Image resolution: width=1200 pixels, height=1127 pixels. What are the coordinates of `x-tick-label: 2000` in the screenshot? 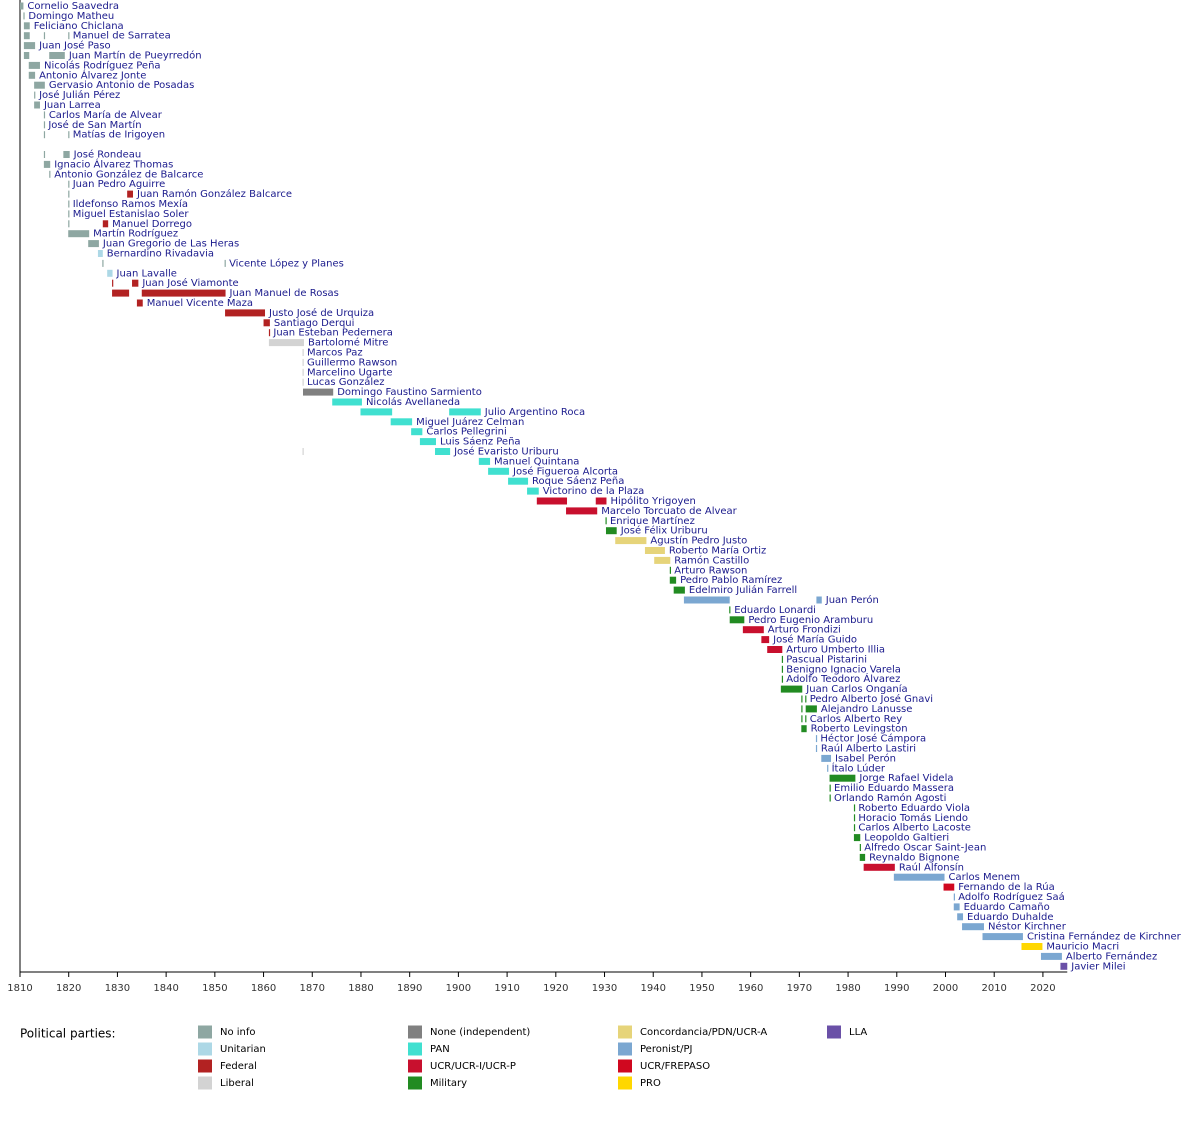 It's located at (945, 988).